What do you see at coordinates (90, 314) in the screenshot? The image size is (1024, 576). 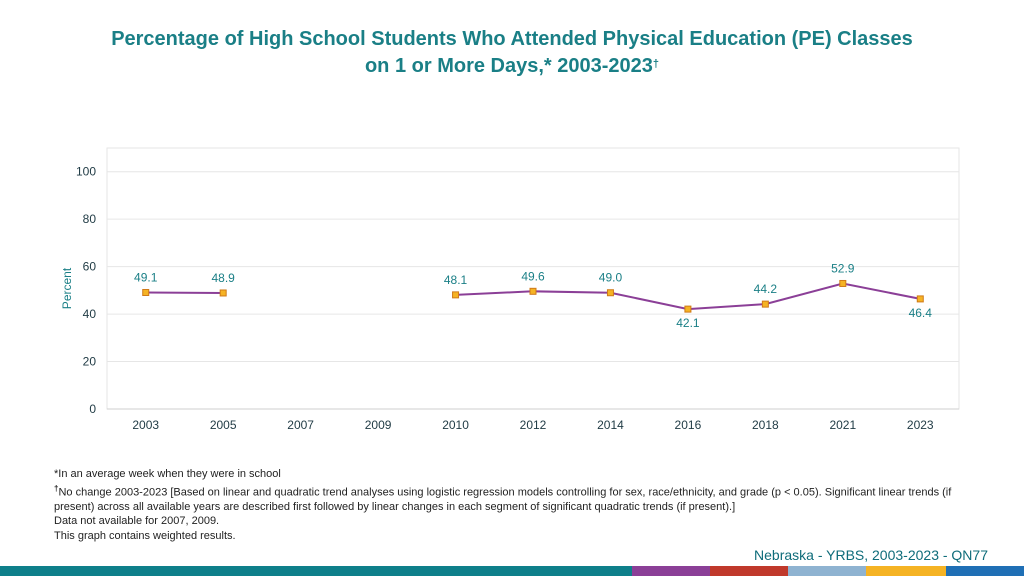 I see `y-tick-label: 40` at bounding box center [90, 314].